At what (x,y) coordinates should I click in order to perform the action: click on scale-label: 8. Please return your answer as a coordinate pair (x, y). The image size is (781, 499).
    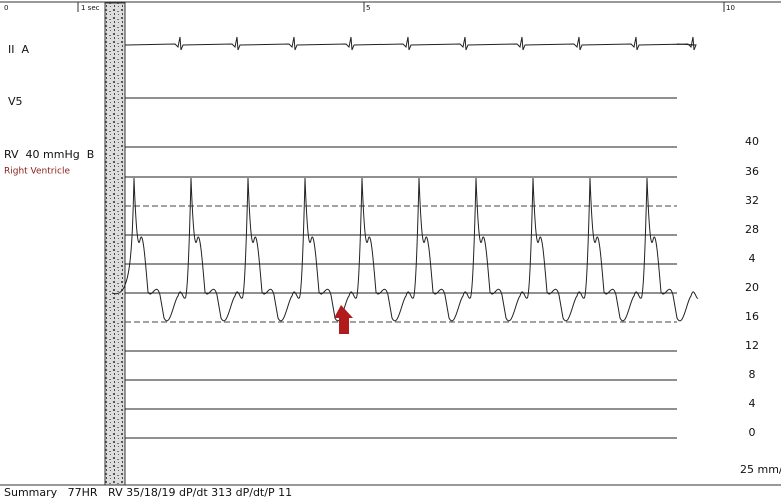
    Looking at the image, I should click on (752, 374).